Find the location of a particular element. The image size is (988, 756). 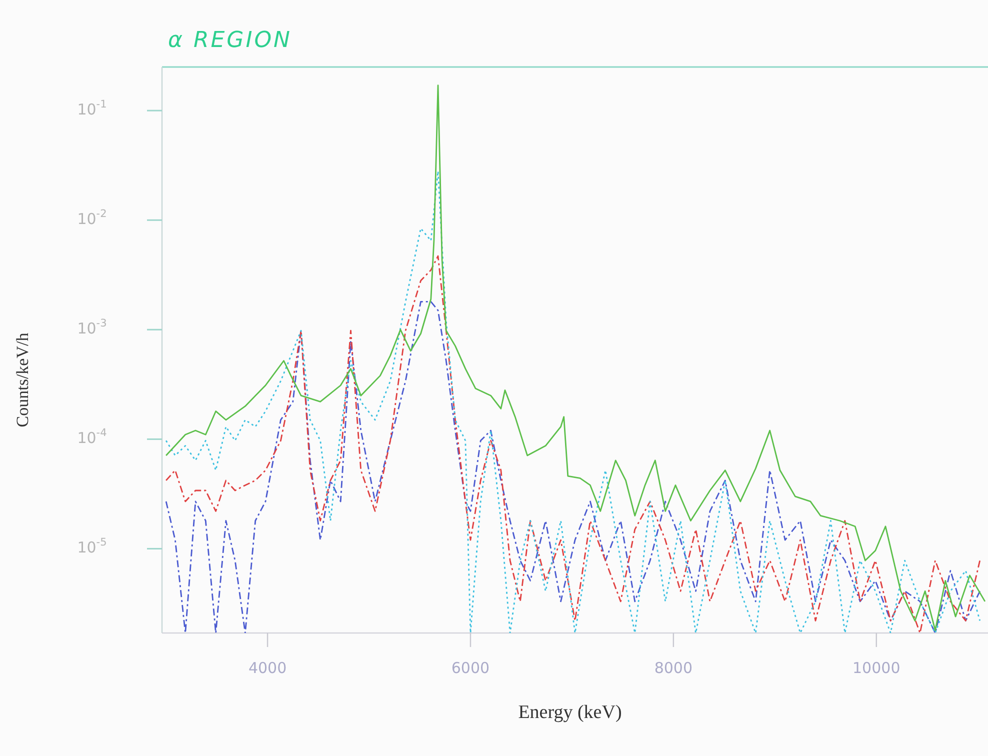

x-tick-label: 4000 is located at coordinates (267, 668).